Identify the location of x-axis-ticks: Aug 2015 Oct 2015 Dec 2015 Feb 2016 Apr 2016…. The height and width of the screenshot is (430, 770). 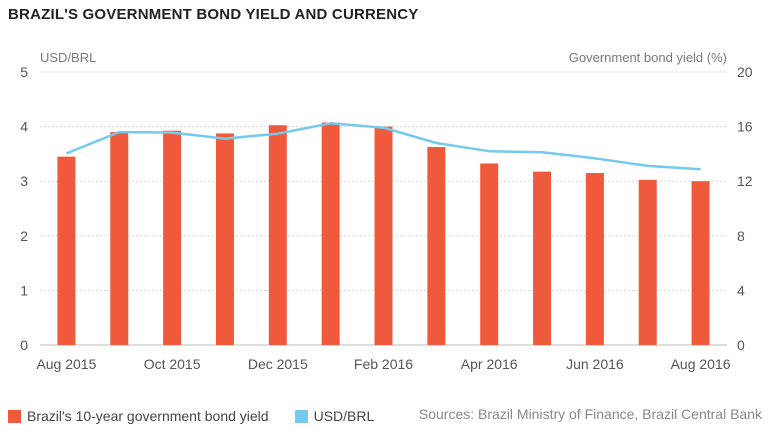
(383, 364).